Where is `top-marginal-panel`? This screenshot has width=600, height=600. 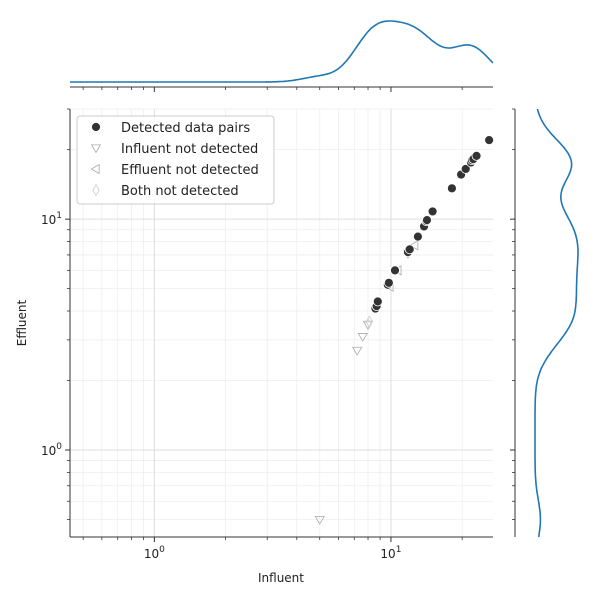
top-marginal-panel is located at coordinates (282, 56).